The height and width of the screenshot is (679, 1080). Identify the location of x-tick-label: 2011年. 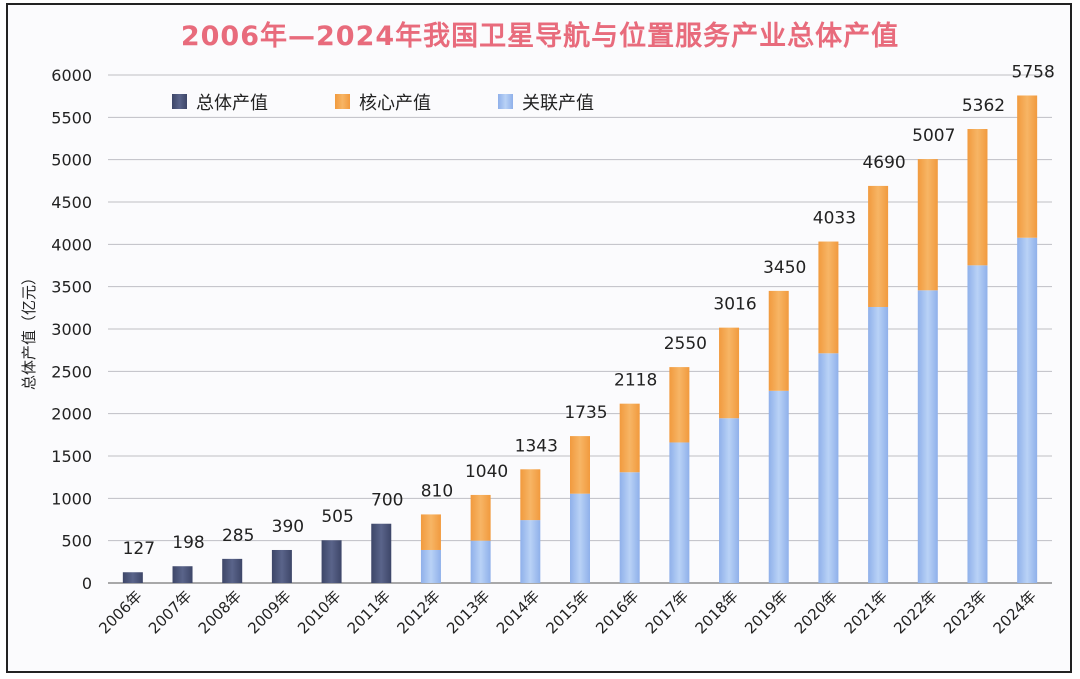
(369, 612).